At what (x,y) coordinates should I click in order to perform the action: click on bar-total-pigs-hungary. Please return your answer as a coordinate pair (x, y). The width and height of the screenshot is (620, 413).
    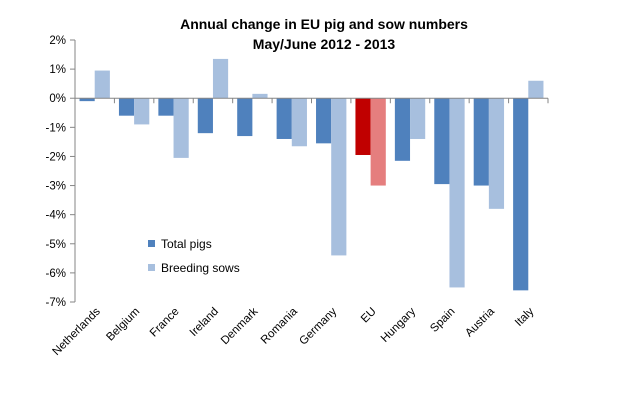
    Looking at the image, I should click on (402, 129).